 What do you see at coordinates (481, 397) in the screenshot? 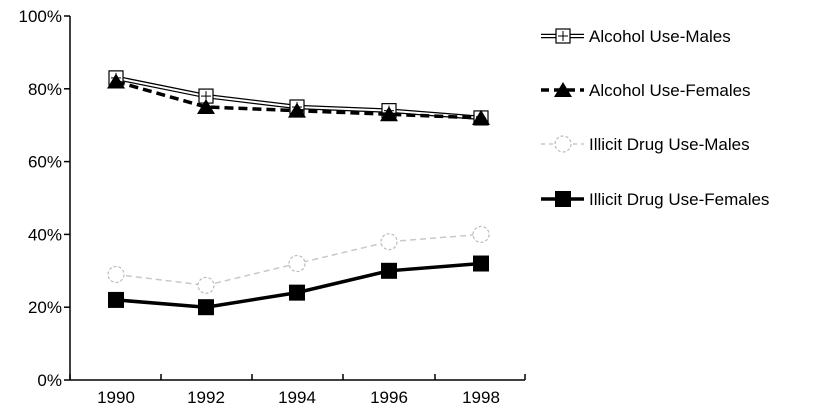
I see `x-tick-label: 1998` at bounding box center [481, 397].